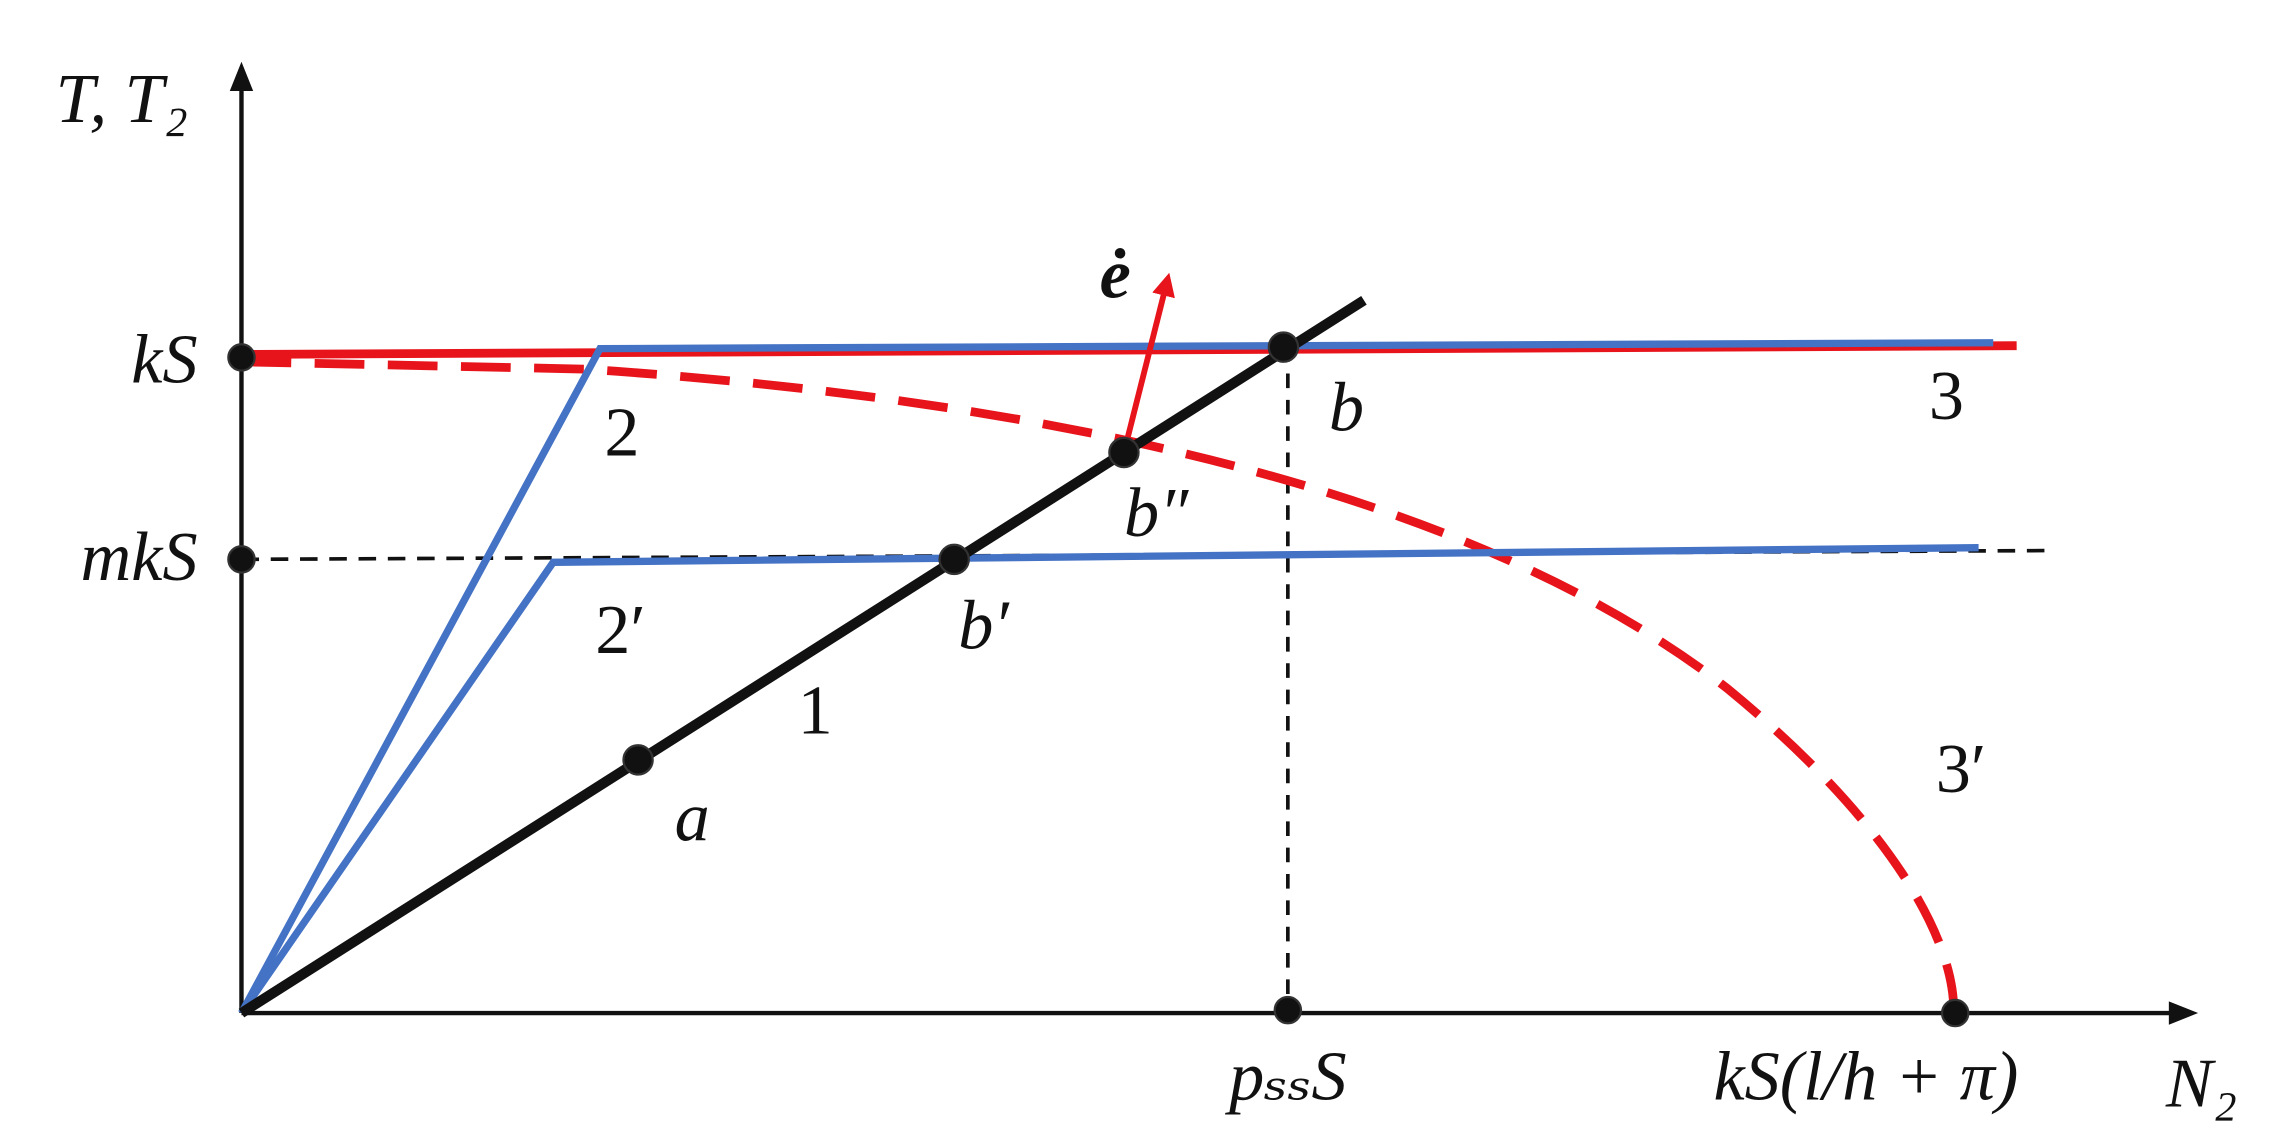 The height and width of the screenshot is (1148, 2283). Describe the element at coordinates (1865, 1076) in the screenshot. I see `x-tick-label: kS(l/h + π)` at that location.